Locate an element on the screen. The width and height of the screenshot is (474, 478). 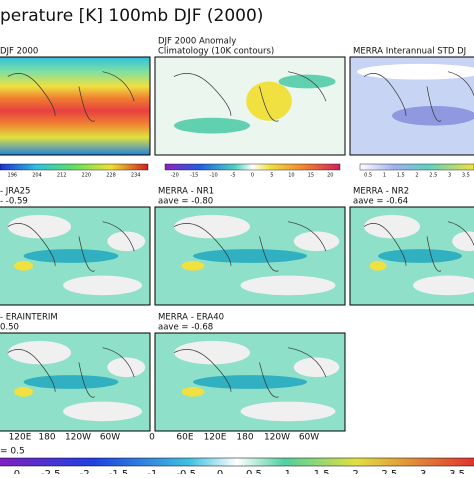
bottom-colorbar-tick-label: 2.5 is located at coordinates (389, 471).